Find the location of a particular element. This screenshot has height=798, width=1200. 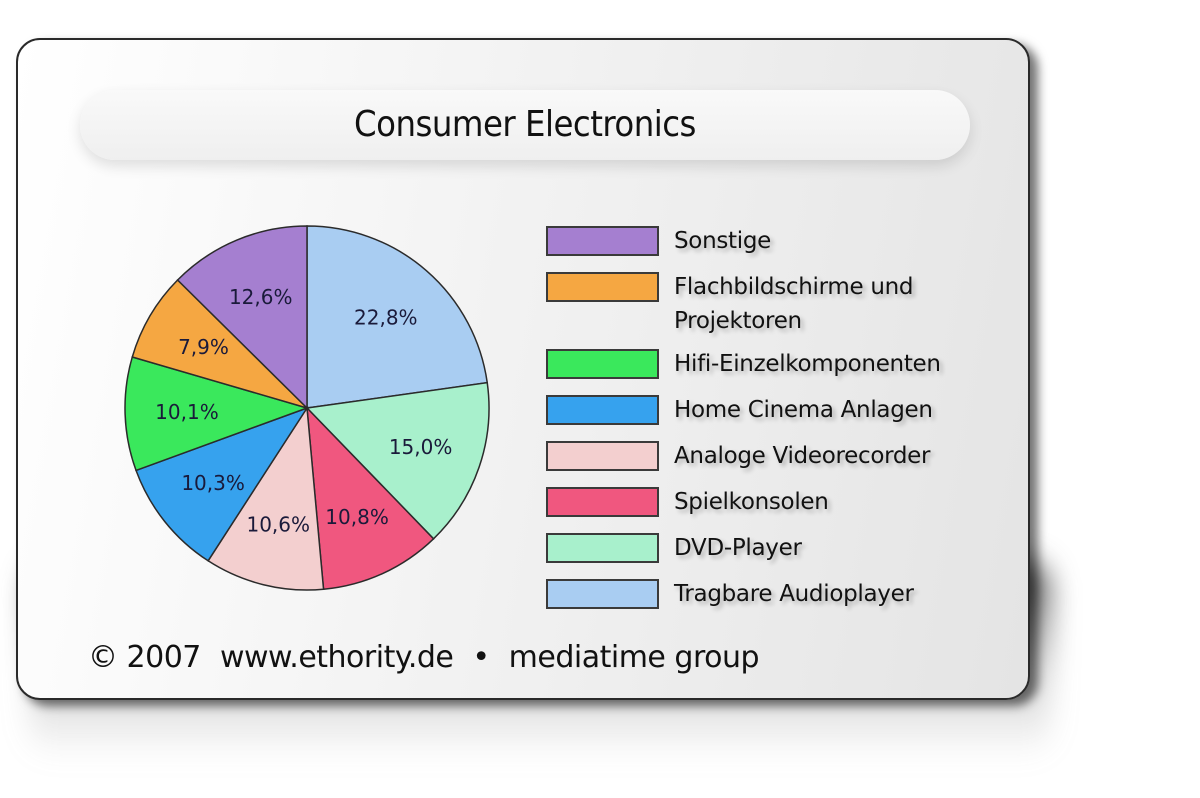

legend-label: Hifi-Einzelkomponenten is located at coordinates (807, 364).